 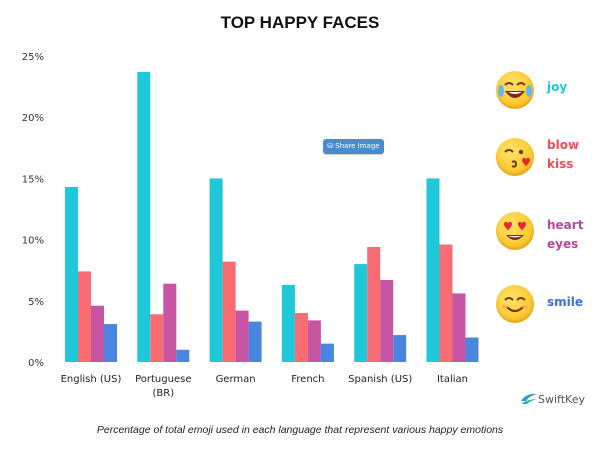 What do you see at coordinates (33, 57) in the screenshot?
I see `y-tick-label: 25%` at bounding box center [33, 57].